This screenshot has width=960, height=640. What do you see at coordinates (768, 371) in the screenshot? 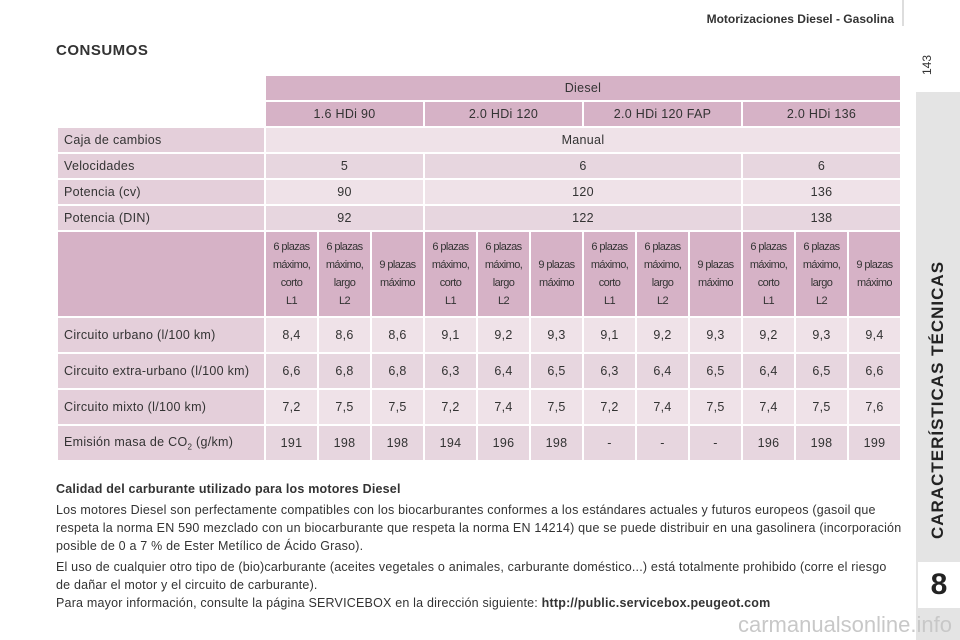
I see `cell: 6,4` at bounding box center [768, 371].